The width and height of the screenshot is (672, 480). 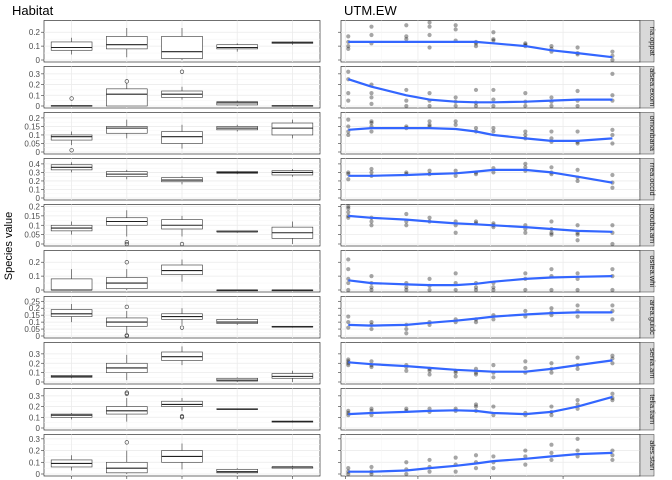 I want to click on y-tick-label: 0.2, so click(x=35, y=262).